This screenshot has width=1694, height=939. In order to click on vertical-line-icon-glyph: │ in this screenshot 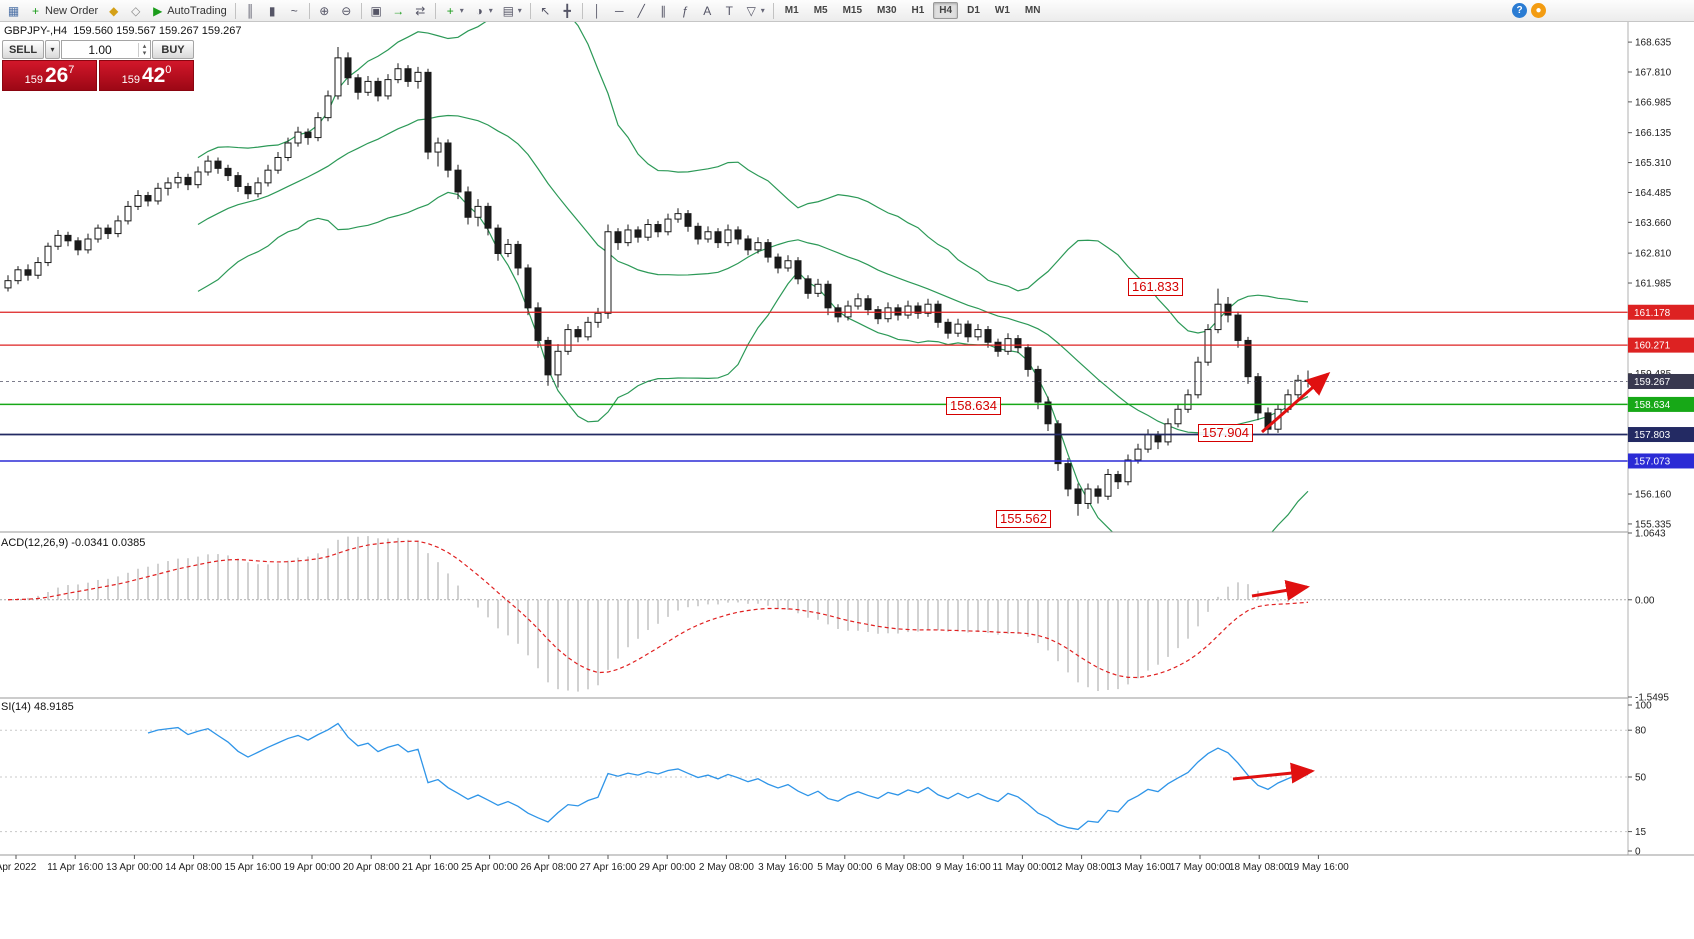, I will do `click(597, 10)`.